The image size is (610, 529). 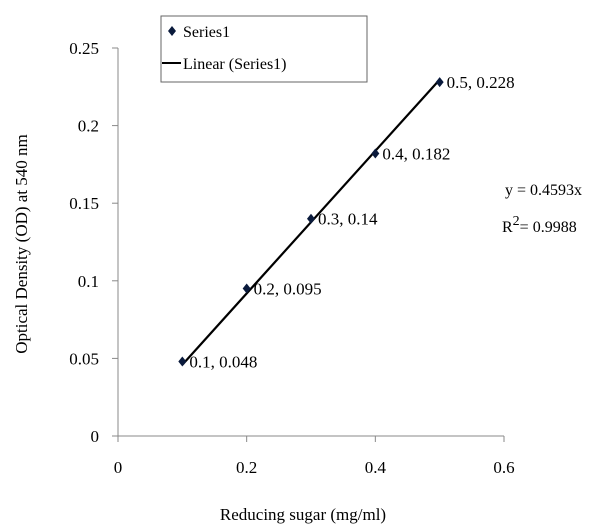 I want to click on y-tick-label: 0.15, so click(x=84, y=203).